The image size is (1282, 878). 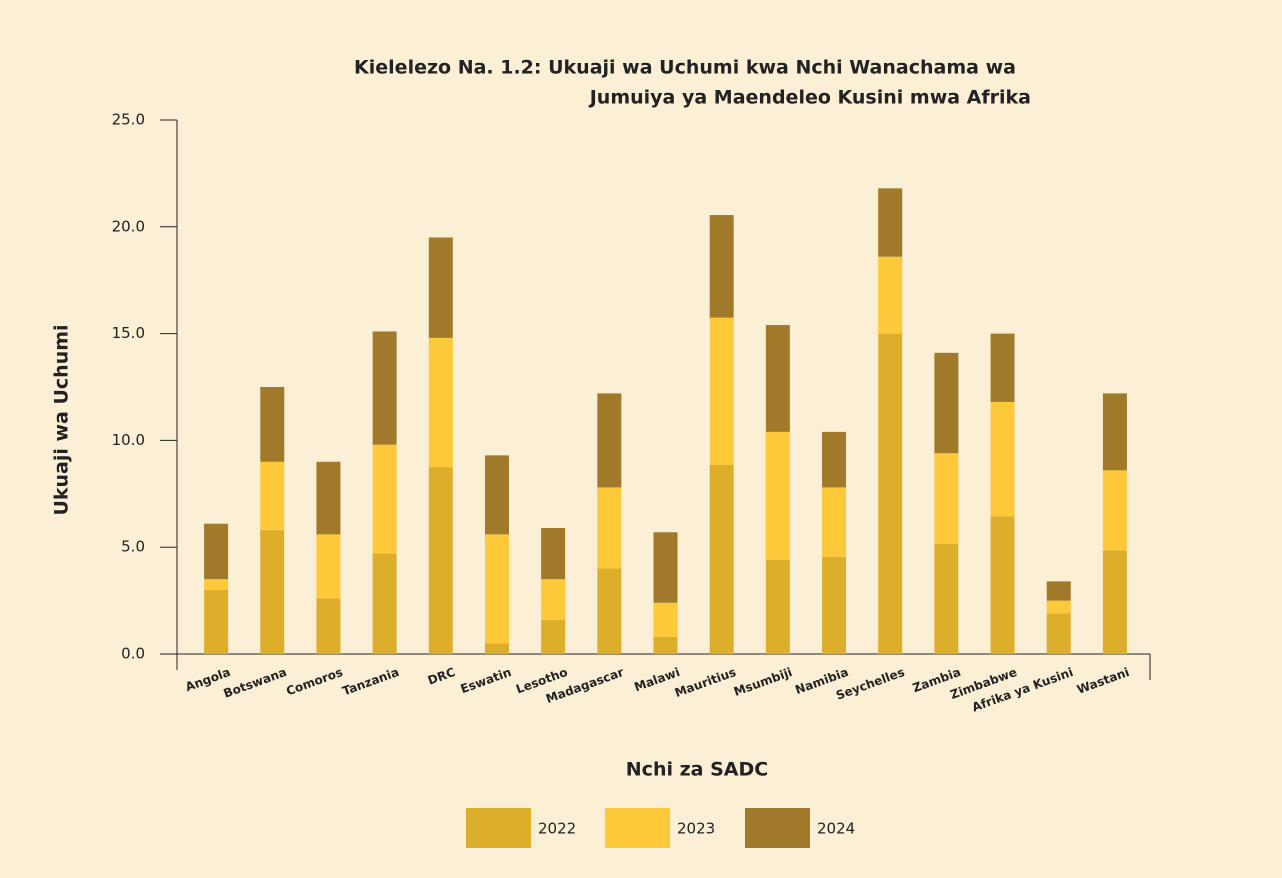 I want to click on legend-label: 2024, so click(x=836, y=829).